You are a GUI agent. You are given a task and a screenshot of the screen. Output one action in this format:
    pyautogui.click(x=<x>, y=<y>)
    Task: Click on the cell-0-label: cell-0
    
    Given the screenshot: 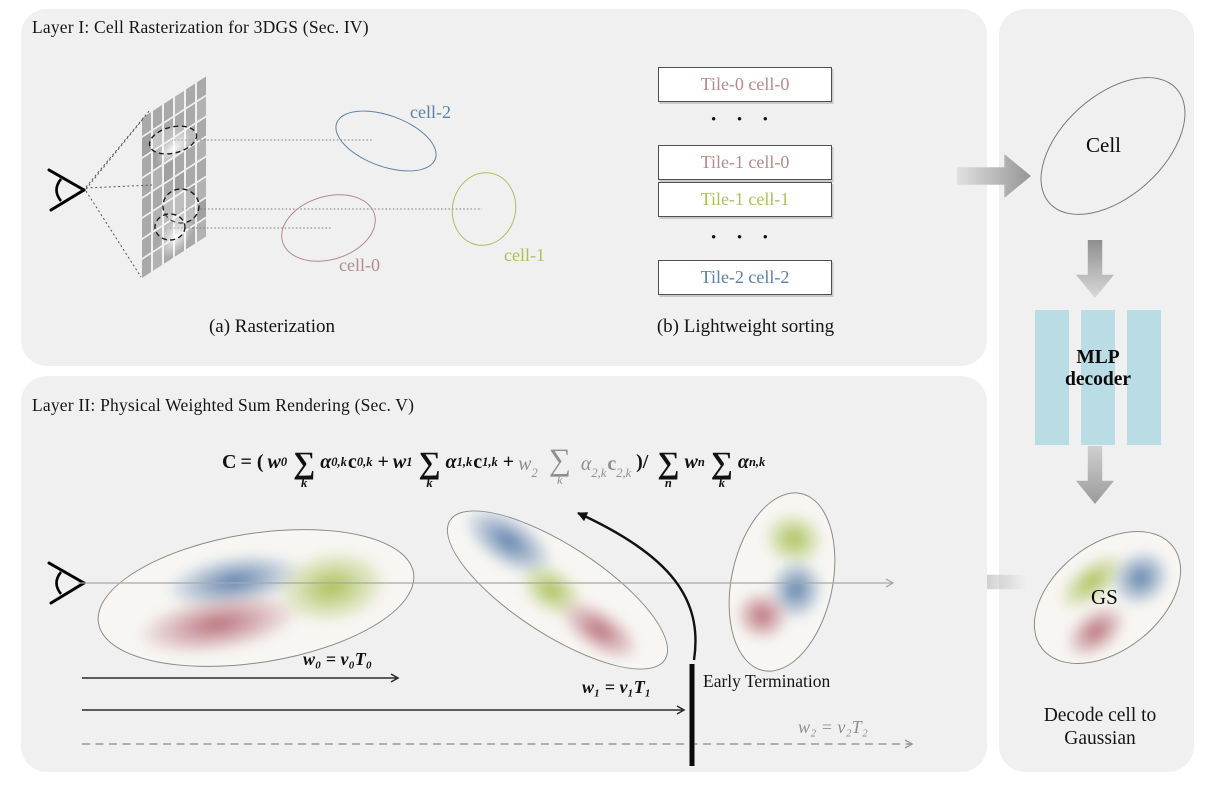 What is the action you would take?
    pyautogui.click(x=359, y=265)
    